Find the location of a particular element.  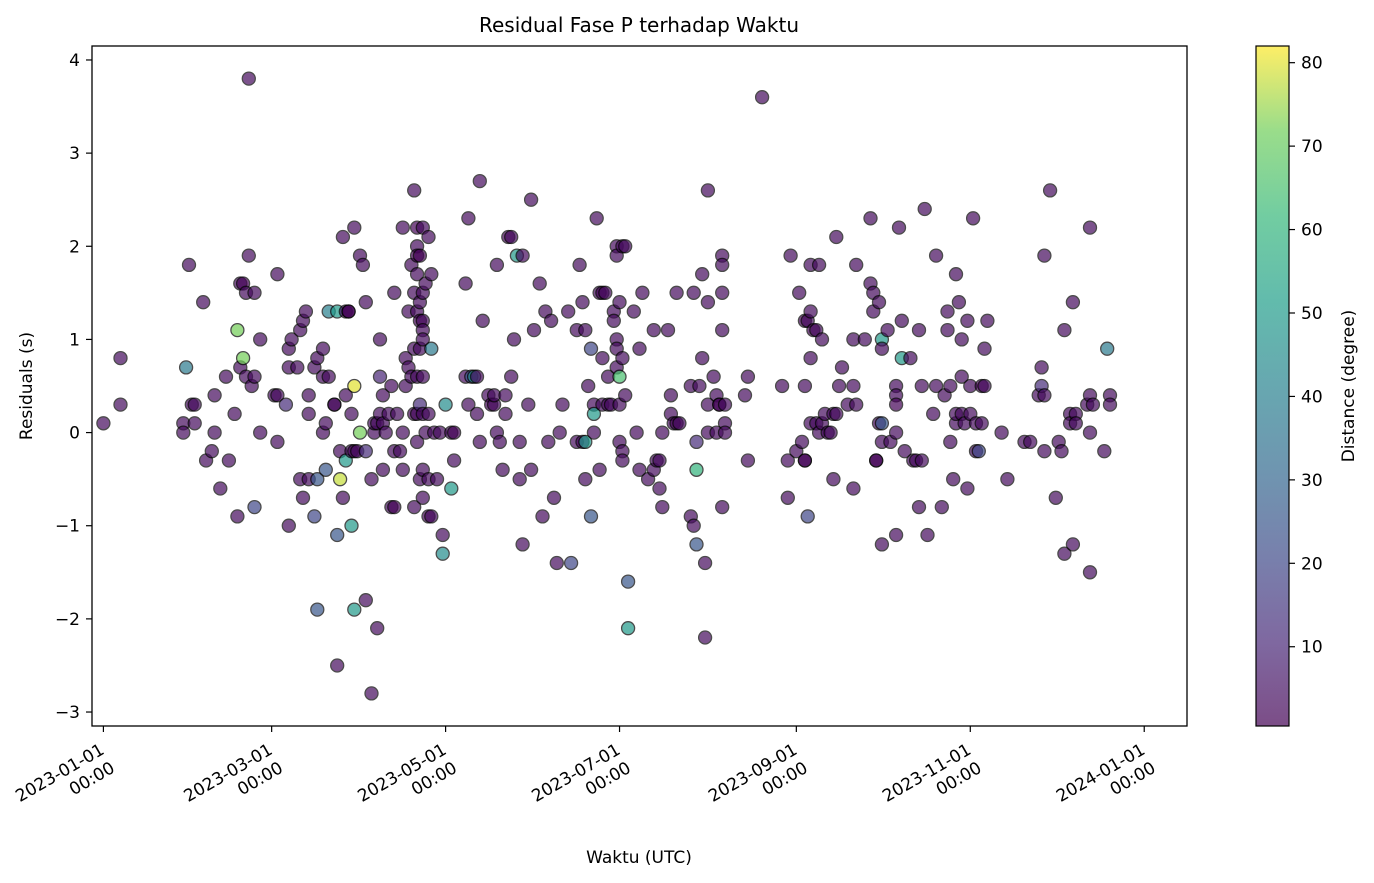

colorbar-ticks: 10 20 30 40 50 60 70 80 is located at coordinates (1306, 356).